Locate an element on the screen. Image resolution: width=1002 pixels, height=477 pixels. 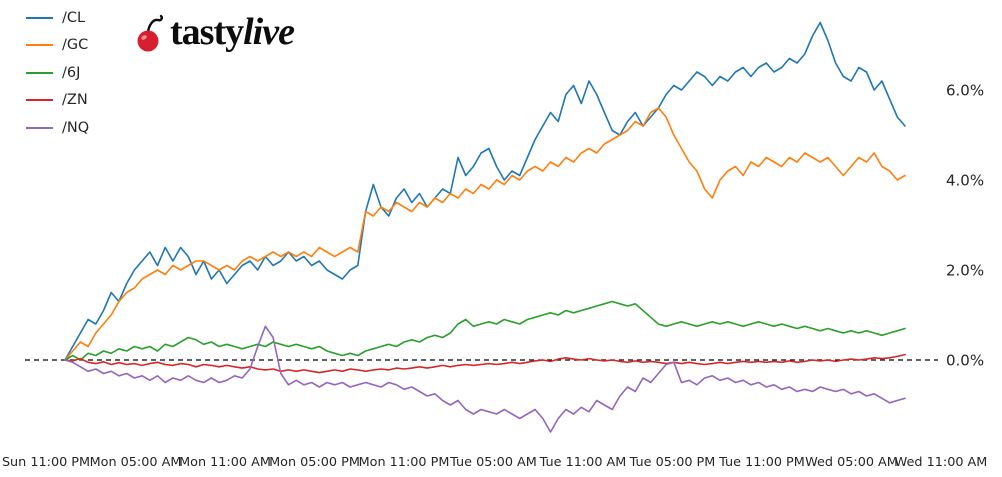
x-tick-label: Mon 11:00 PM is located at coordinates (404, 462).